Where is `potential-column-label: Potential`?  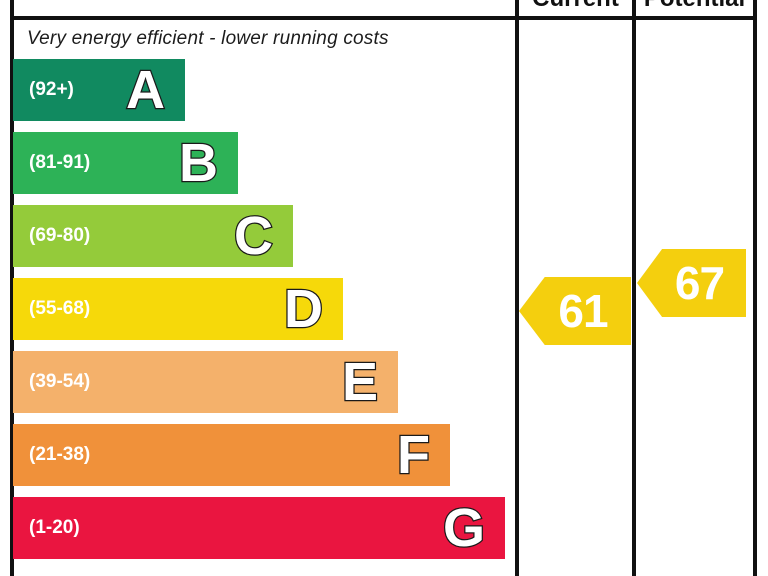 potential-column-label: Potential is located at coordinates (694, 8).